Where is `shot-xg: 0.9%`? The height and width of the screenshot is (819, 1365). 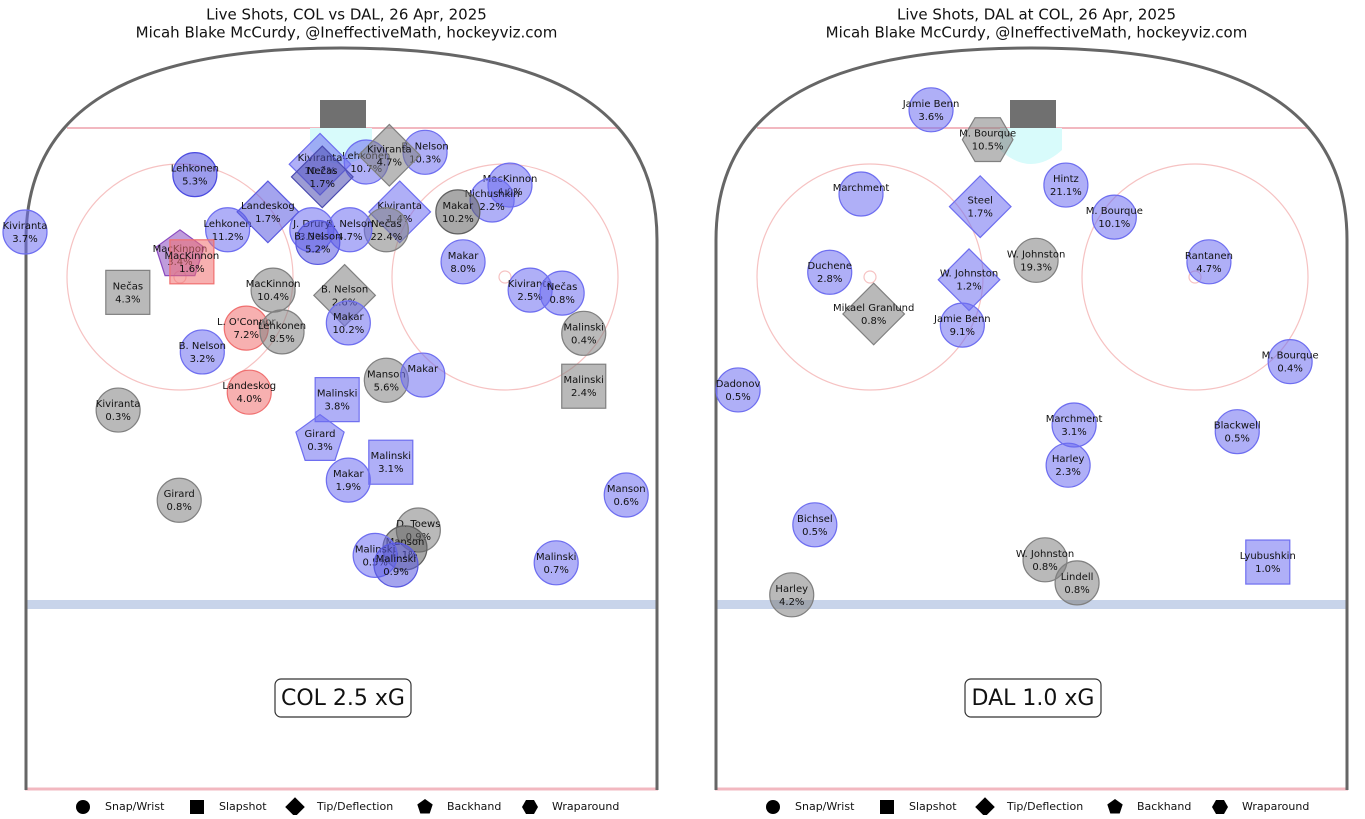
shot-xg: 0.9% is located at coordinates (395, 572).